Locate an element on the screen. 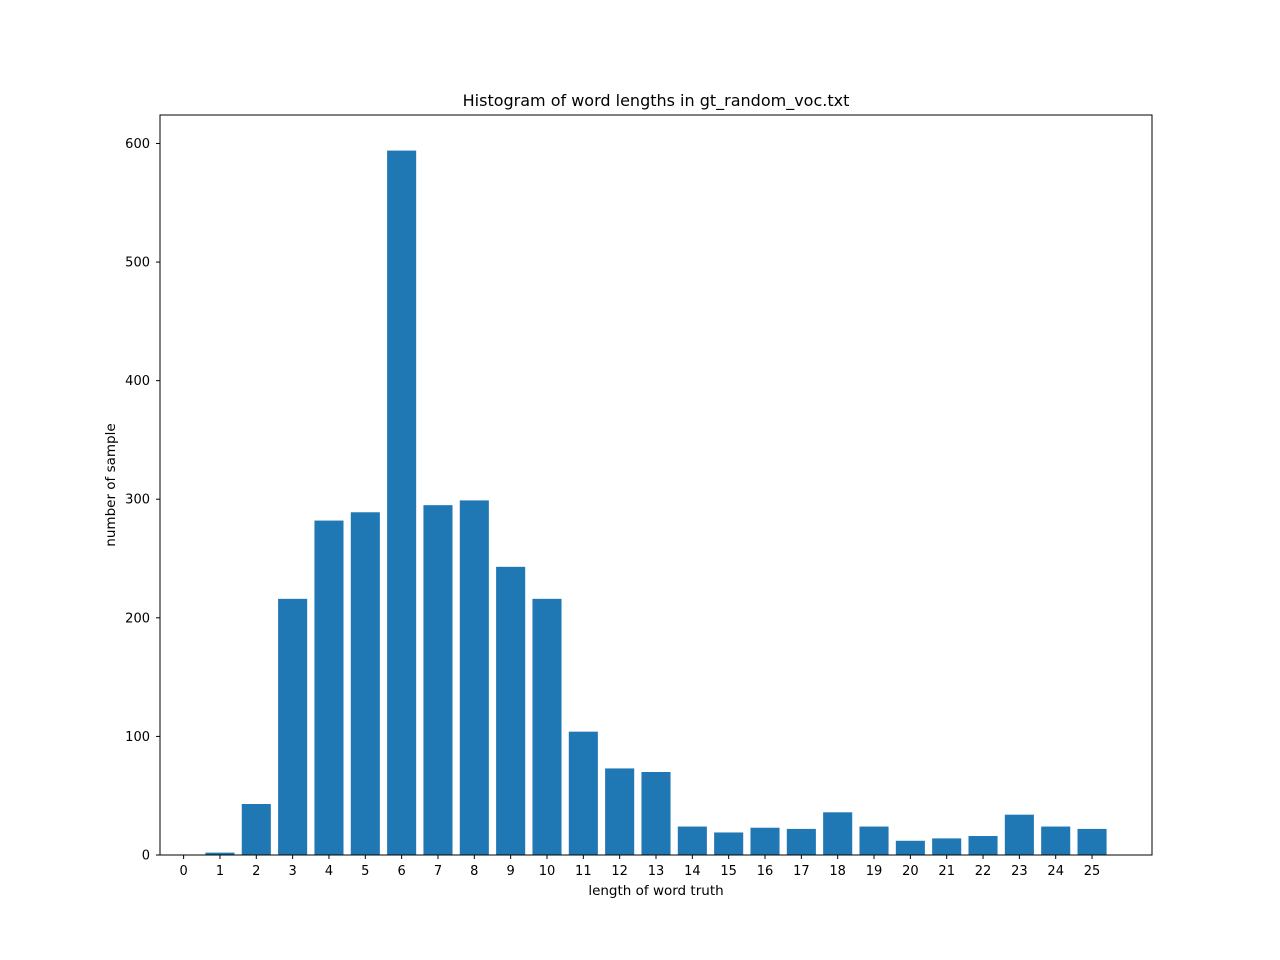 This screenshot has height=960, width=1280. x-tick-label: 19 is located at coordinates (874, 871).